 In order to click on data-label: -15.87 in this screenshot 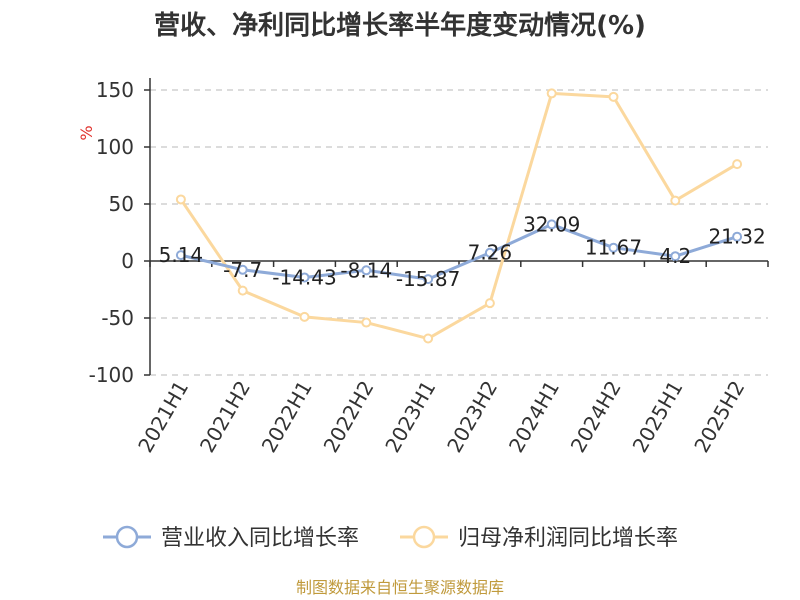, I will do `click(428, 279)`.